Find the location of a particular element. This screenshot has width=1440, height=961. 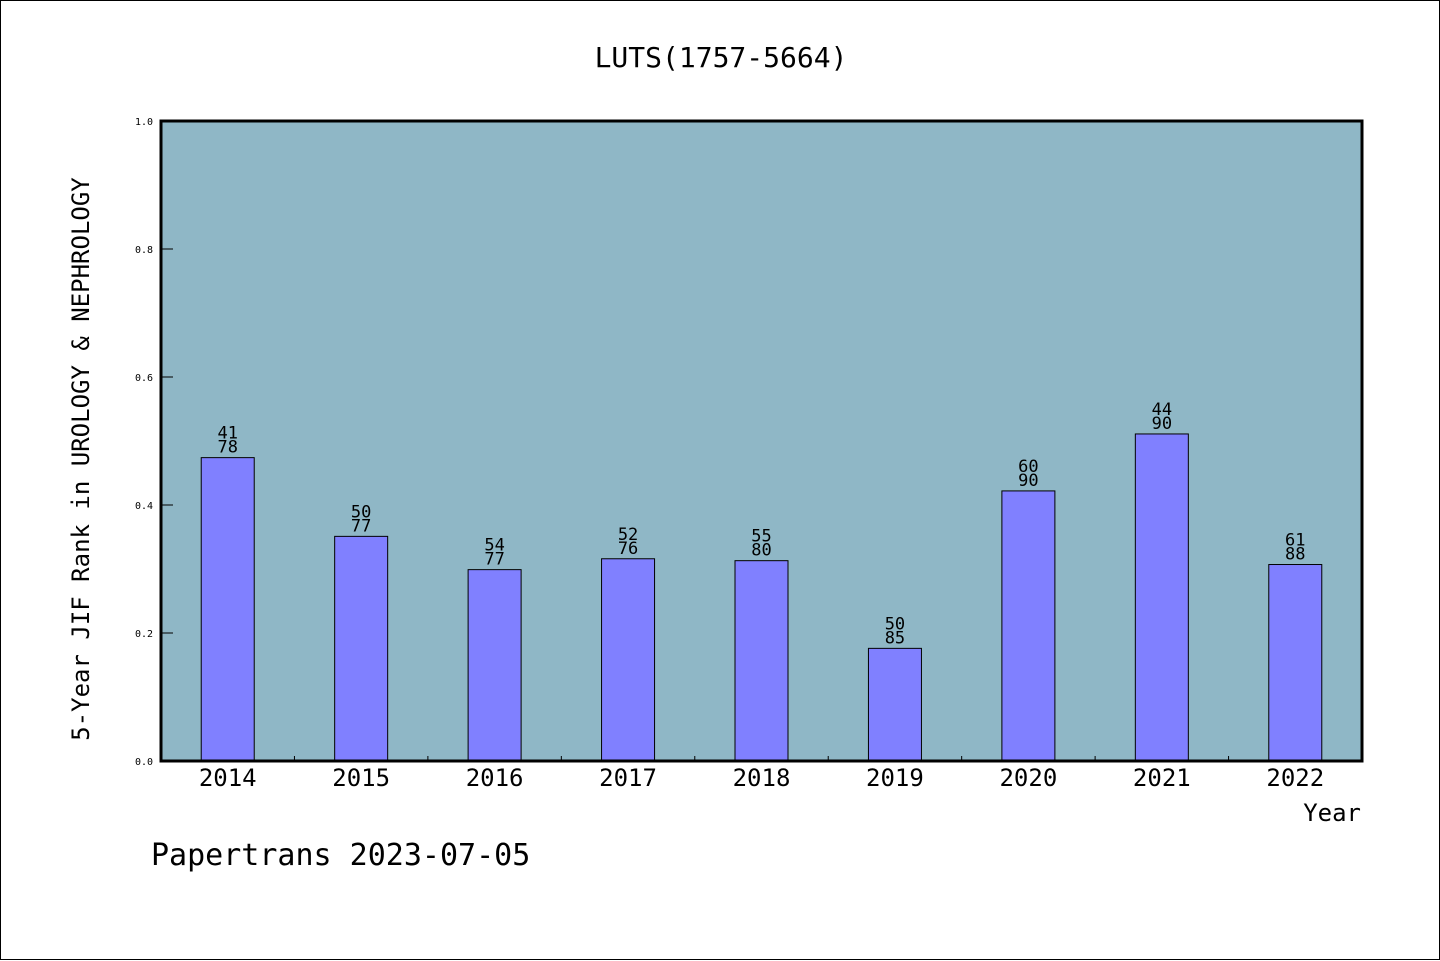

data-label-total-2022: 88 is located at coordinates (1295, 555).